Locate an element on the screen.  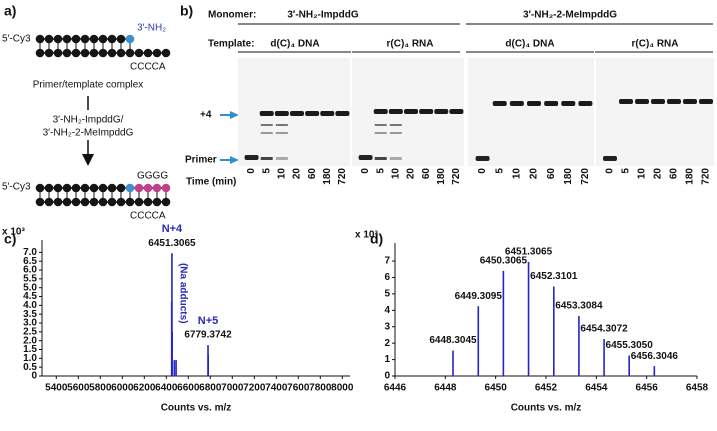
x-tick-label: 6800 is located at coordinates (210, 388).